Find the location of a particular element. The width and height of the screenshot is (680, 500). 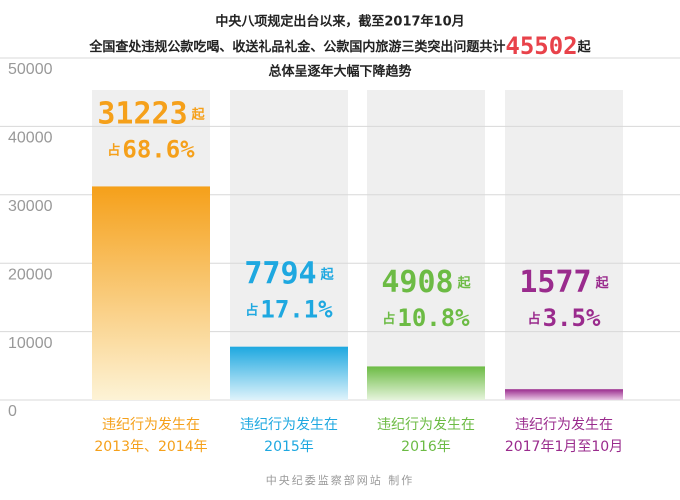

chart-subtitle: 全国查处违规公款吃喝、收送礼品礼金、公款国内旅游三类突出问题共计45502起 is located at coordinates (339, 46).